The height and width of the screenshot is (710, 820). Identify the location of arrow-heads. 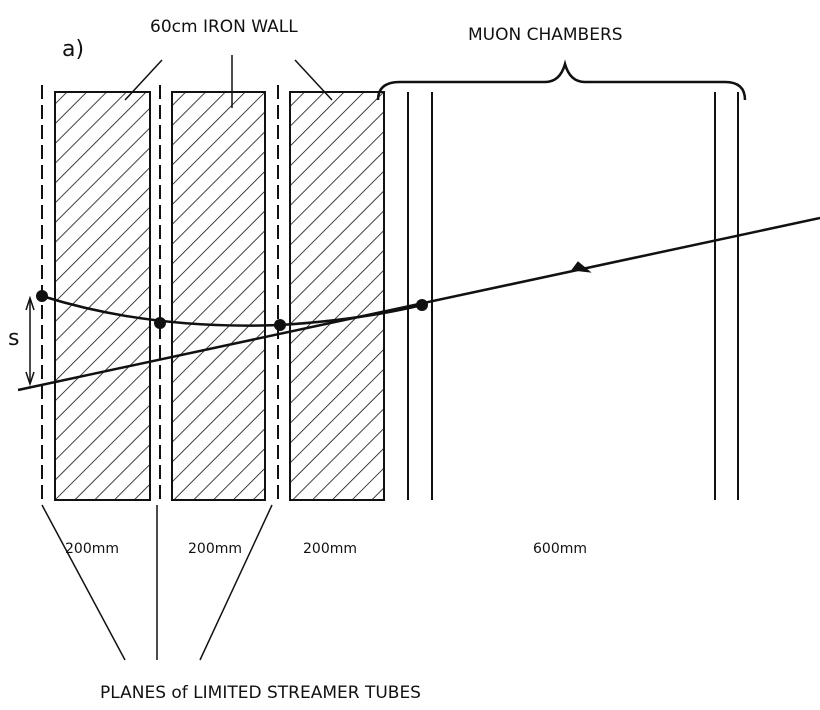
(30, 341).